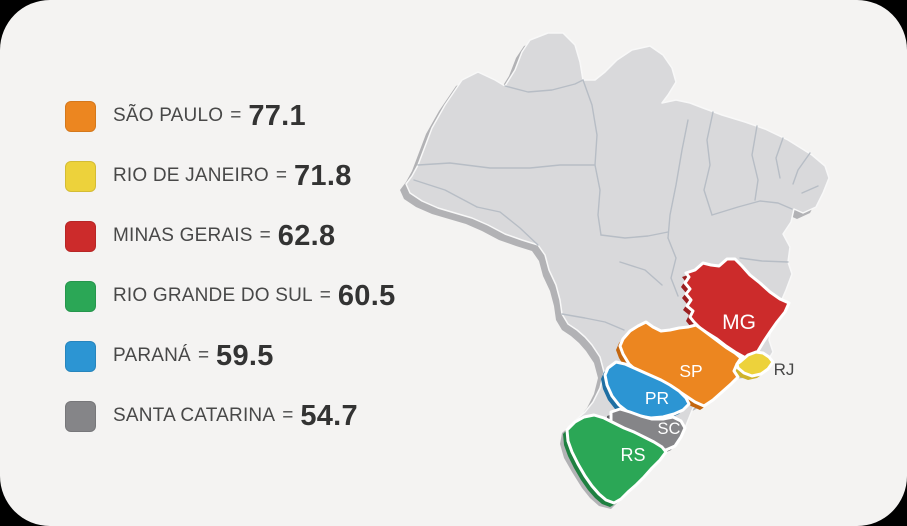 The height and width of the screenshot is (526, 907). I want to click on legend-swatch-rj, so click(80, 176).